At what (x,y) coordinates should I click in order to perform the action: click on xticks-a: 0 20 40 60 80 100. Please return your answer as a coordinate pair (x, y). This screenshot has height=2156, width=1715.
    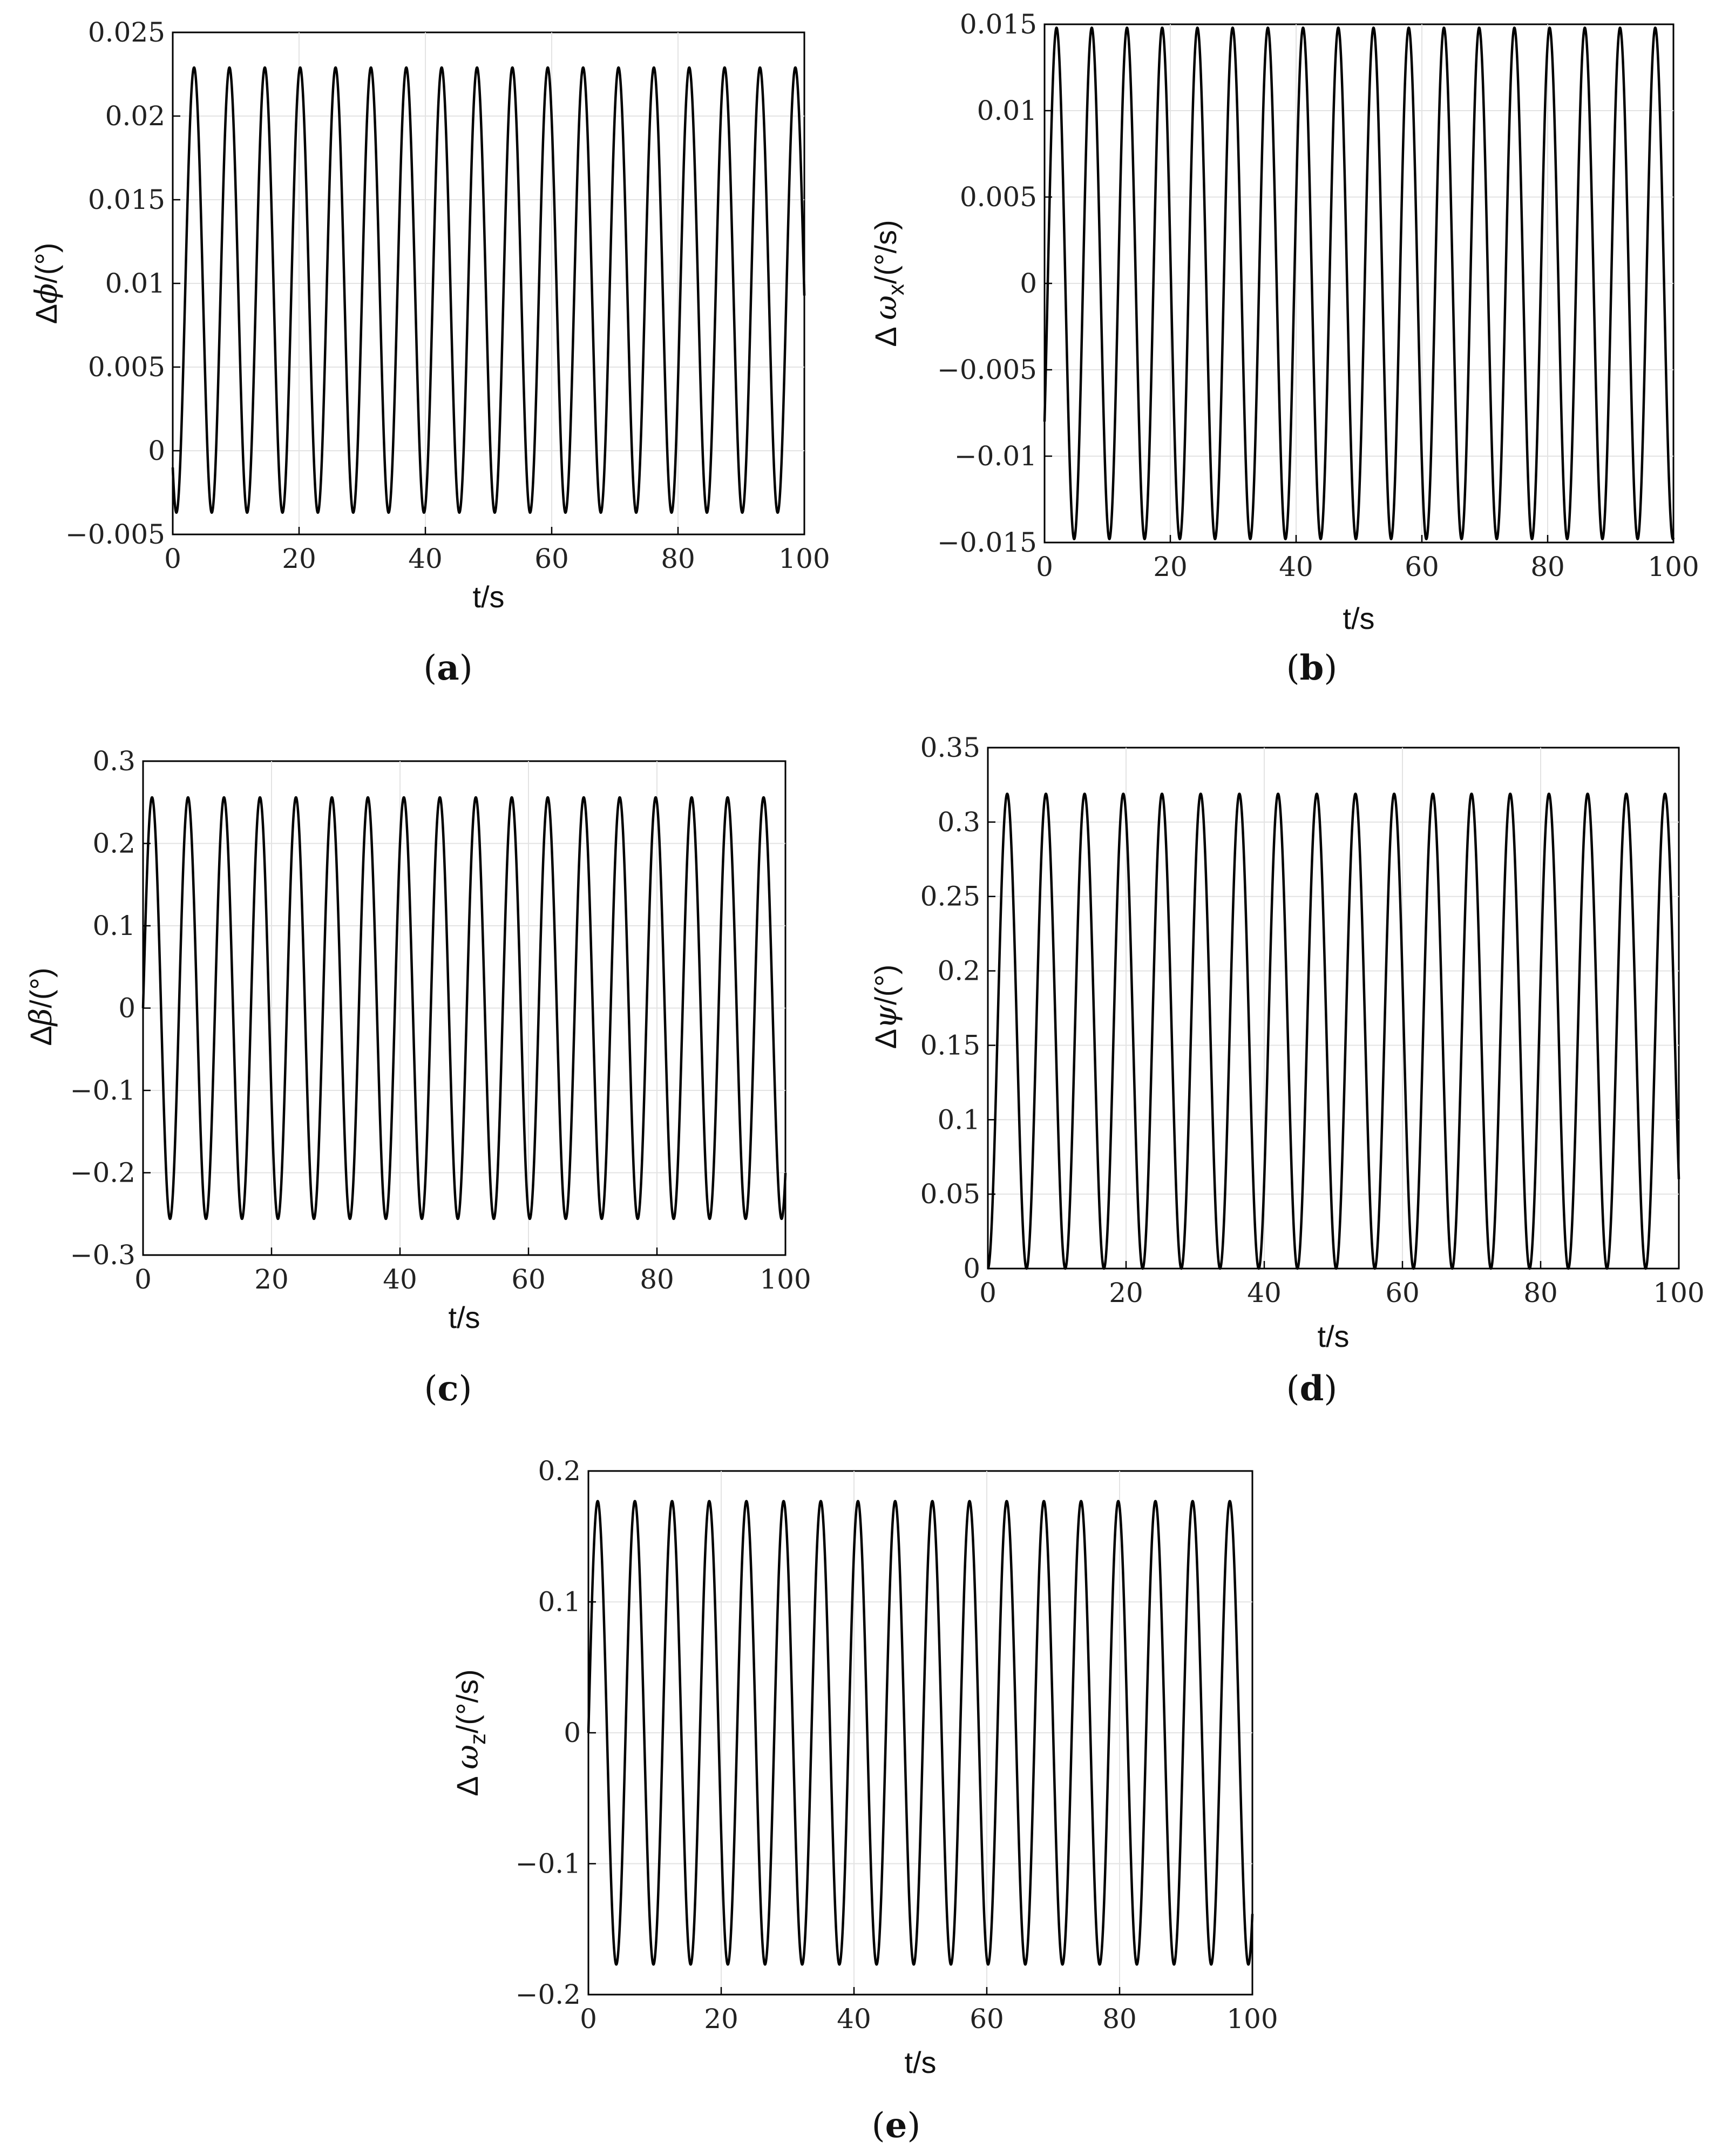
    Looking at the image, I should click on (497, 550).